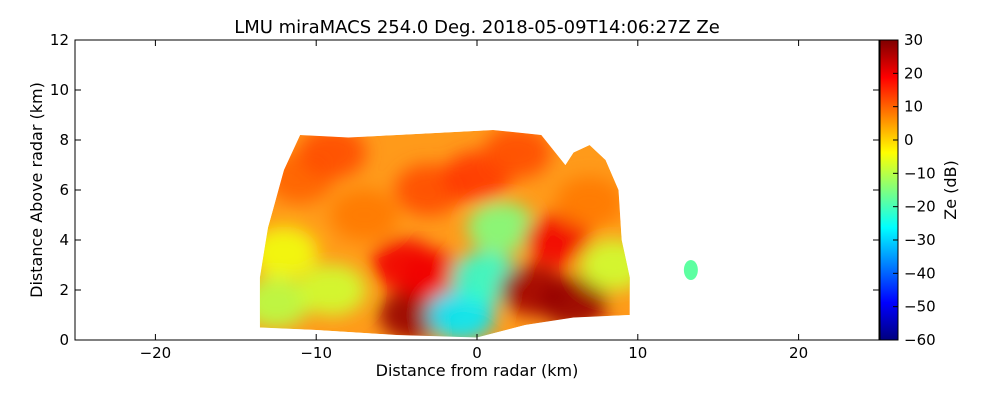  What do you see at coordinates (36, 190) in the screenshot?
I see `y-axis-label: Distance Above radar (km)` at bounding box center [36, 190].